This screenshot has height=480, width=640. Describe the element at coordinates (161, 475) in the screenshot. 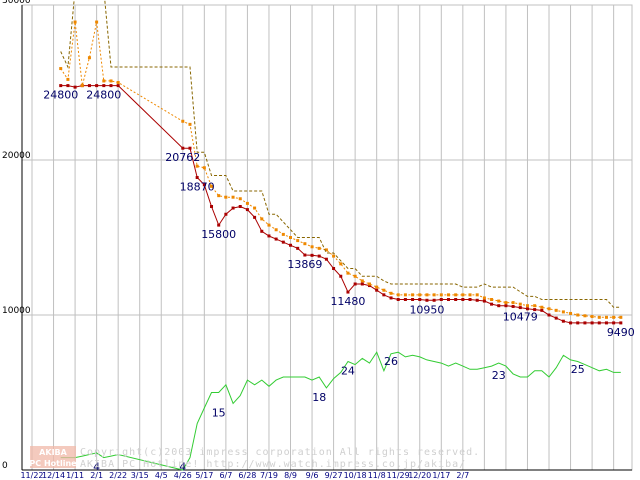

I see `x-tick-label: 4/5` at that location.